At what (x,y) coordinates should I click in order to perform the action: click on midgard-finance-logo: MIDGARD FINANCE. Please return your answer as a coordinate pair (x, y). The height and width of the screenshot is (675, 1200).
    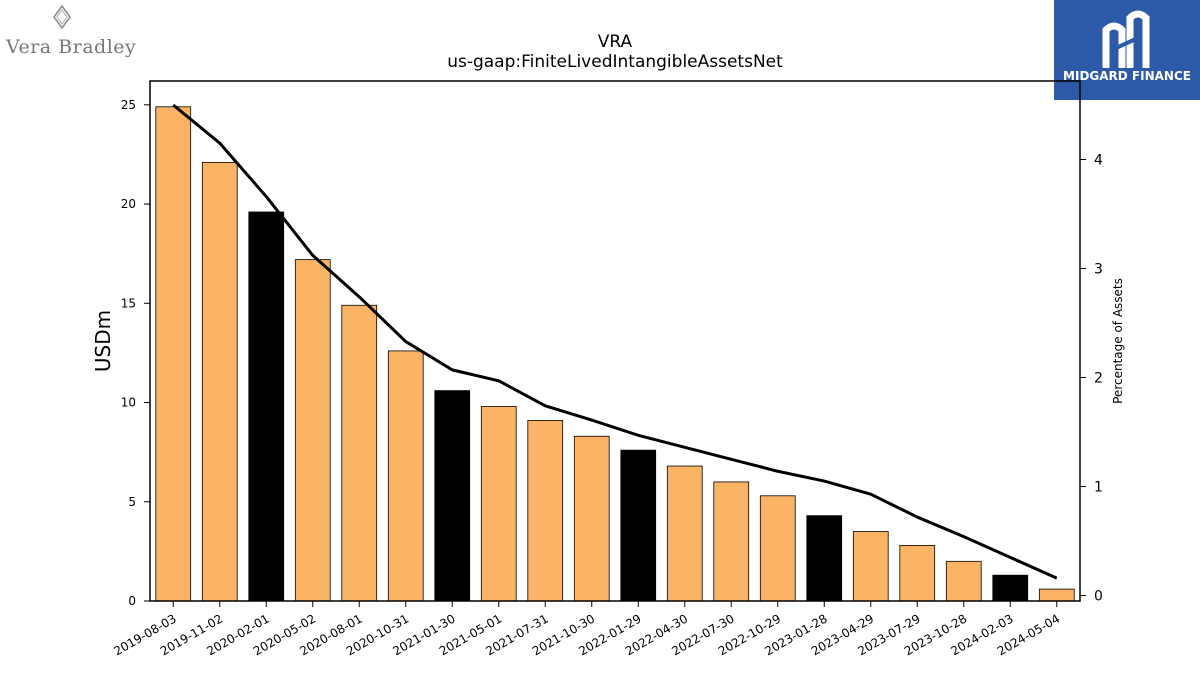
    Looking at the image, I should click on (1127, 50).